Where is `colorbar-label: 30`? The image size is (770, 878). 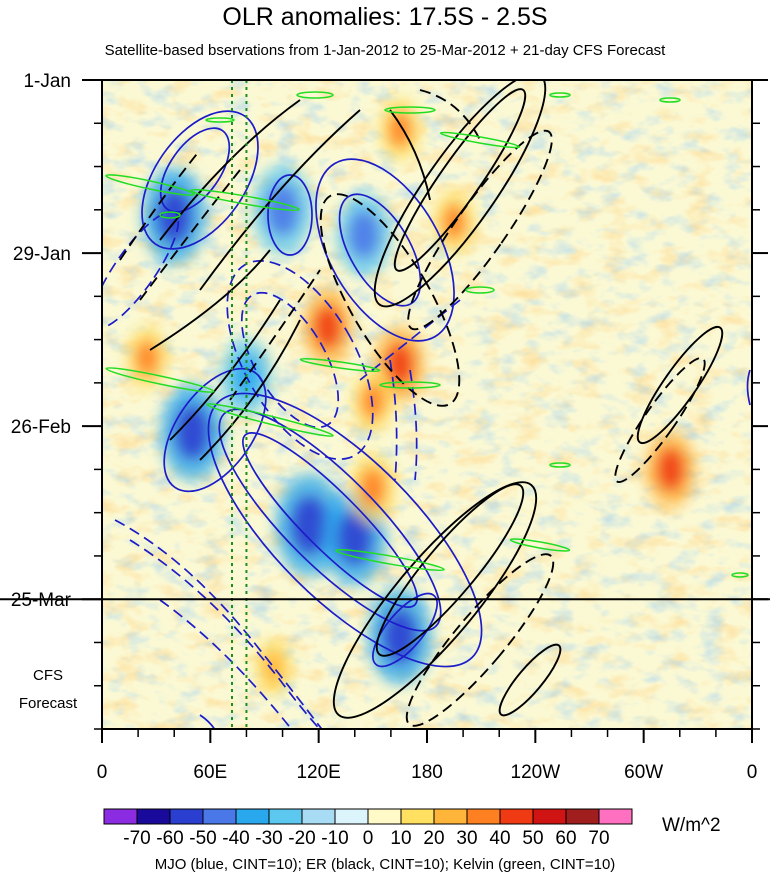 colorbar-label: 30 is located at coordinates (466, 838).